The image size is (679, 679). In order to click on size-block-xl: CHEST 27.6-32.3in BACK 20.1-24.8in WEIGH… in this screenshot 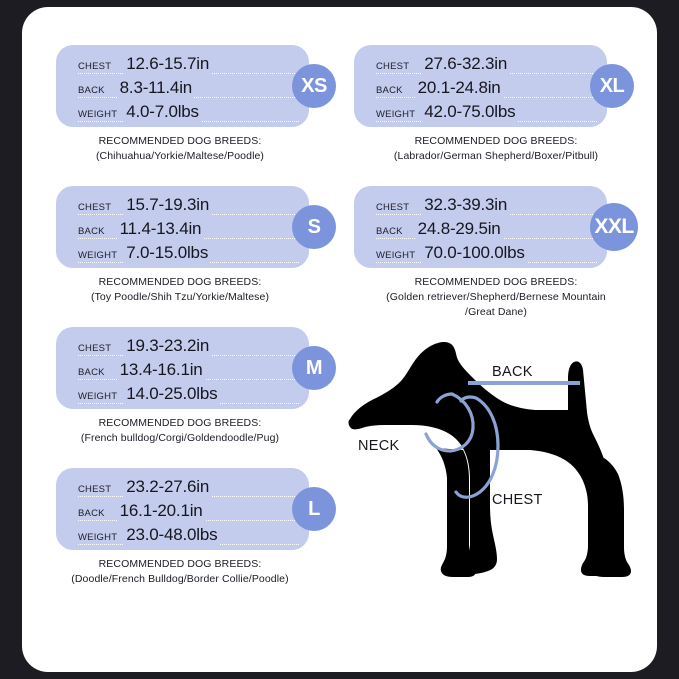, I will do `click(496, 104)`.